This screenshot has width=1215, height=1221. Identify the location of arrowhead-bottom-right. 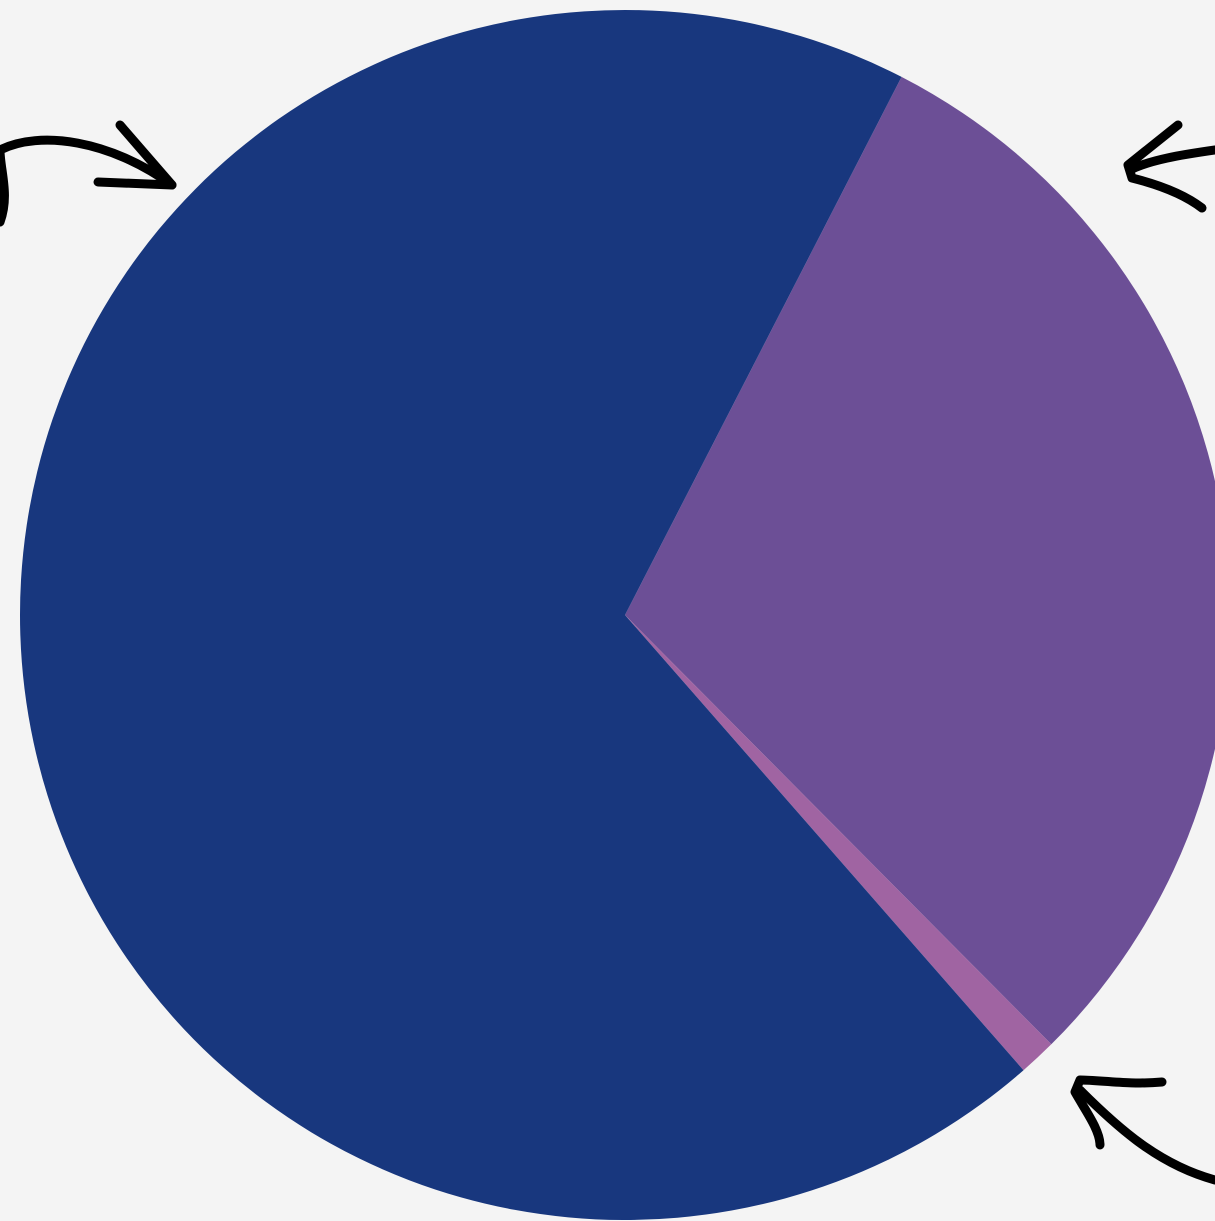
(1118, 1112).